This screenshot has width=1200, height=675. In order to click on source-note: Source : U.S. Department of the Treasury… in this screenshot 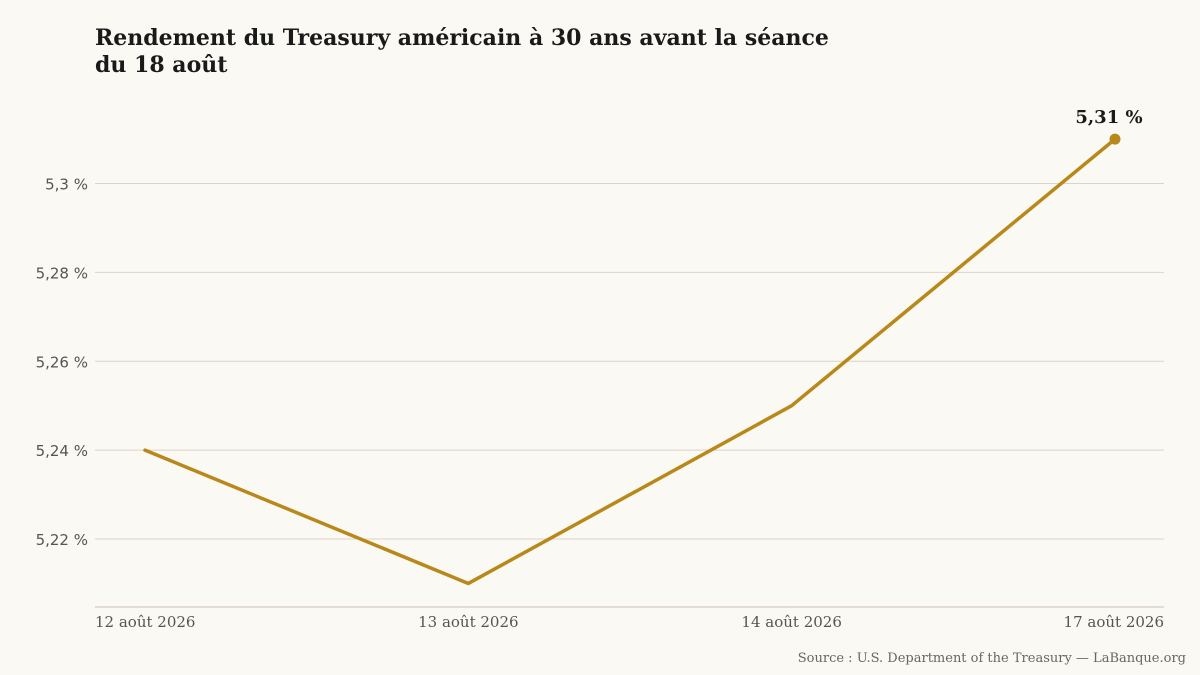, I will do `click(991, 658)`.